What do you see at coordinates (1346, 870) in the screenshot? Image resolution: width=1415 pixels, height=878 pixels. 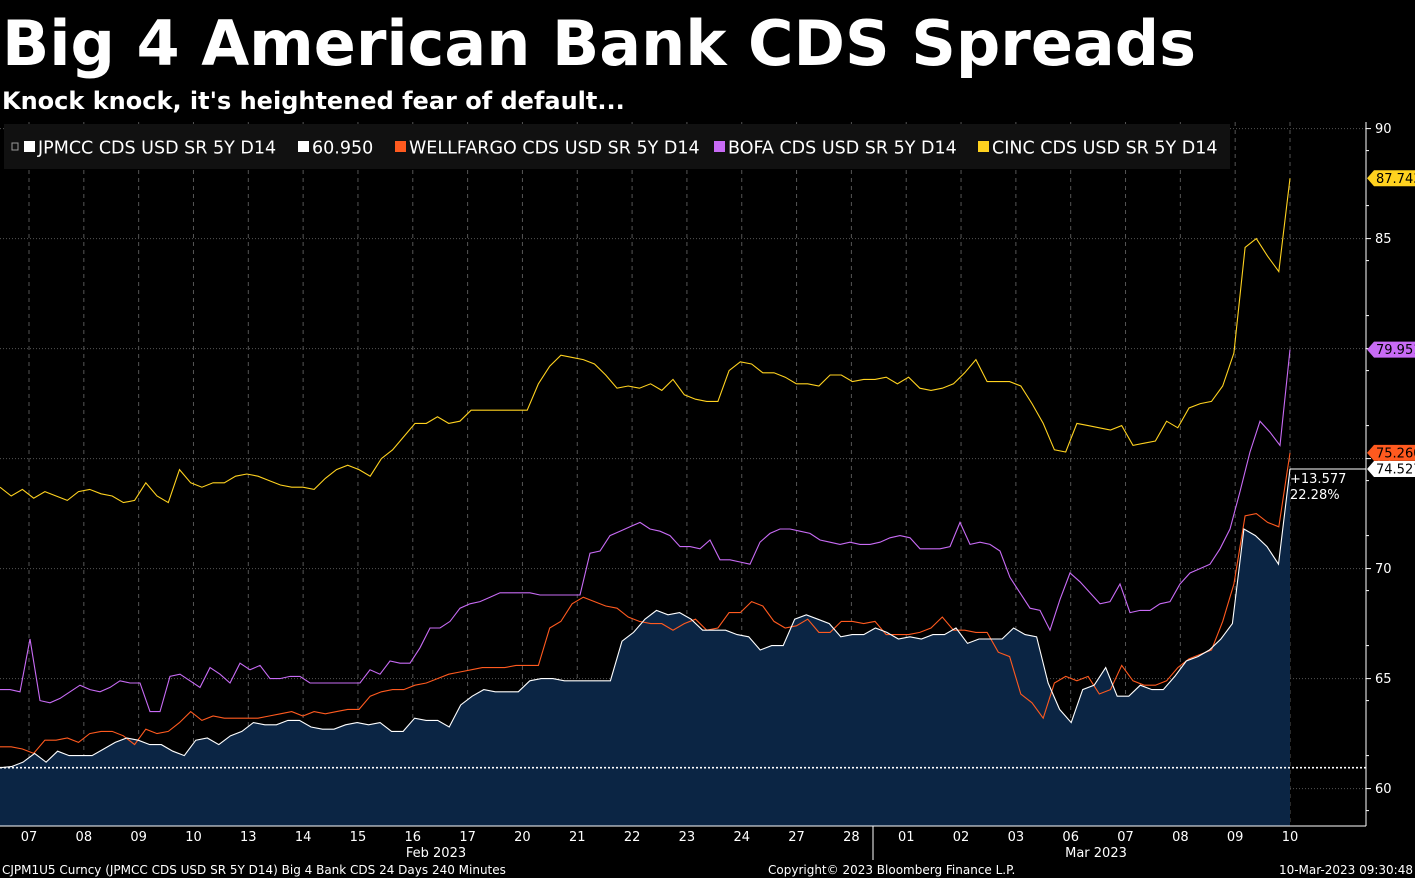 I see `footer-timestamp: 10-Mar-2023 09:30:48` at bounding box center [1346, 870].